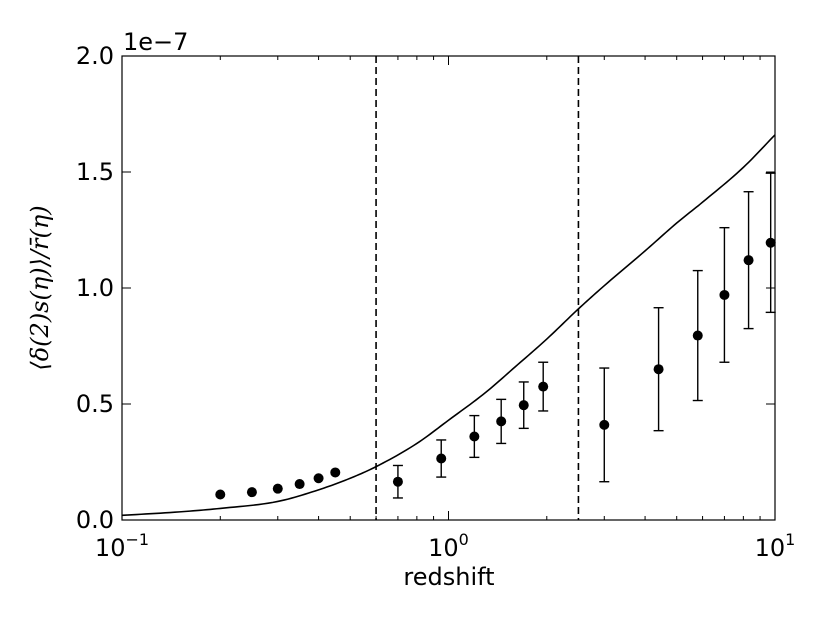 The width and height of the screenshot is (830, 623). What do you see at coordinates (95, 288) in the screenshot?
I see `y-tick-label-2: 1.0` at bounding box center [95, 288].